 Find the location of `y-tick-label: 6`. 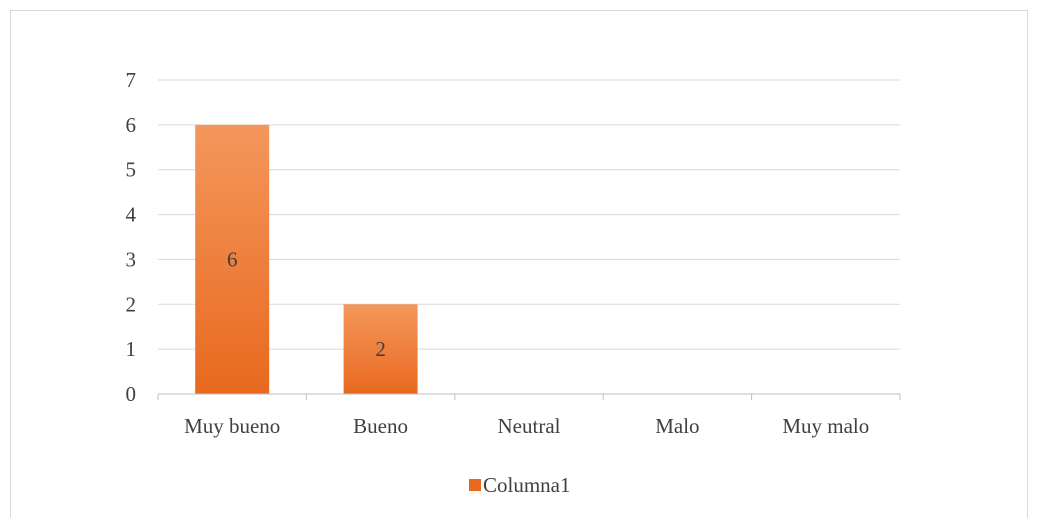

y-tick-label: 6 is located at coordinates (131, 125).